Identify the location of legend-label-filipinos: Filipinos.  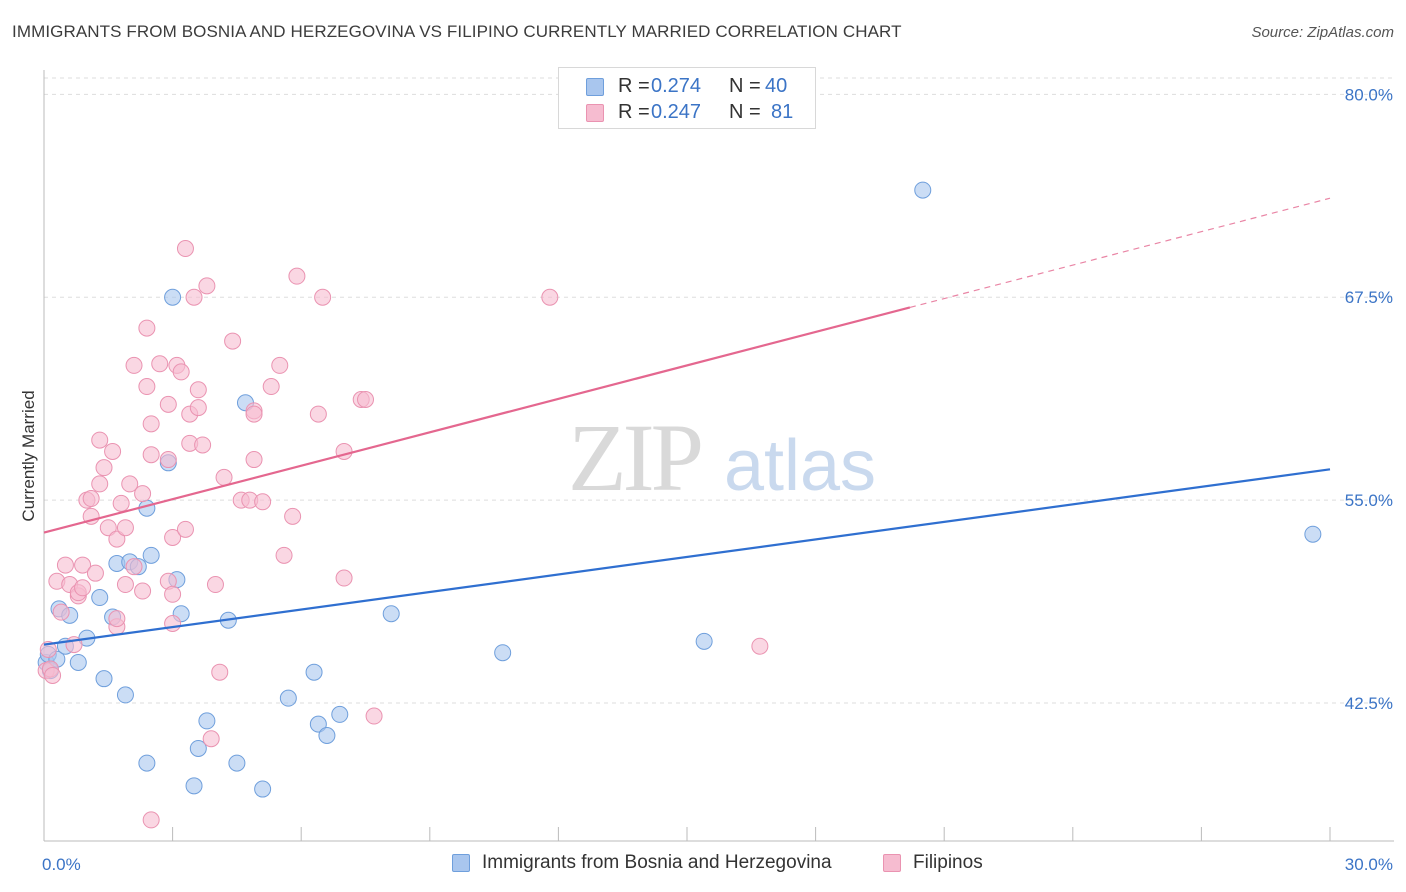
(948, 862).